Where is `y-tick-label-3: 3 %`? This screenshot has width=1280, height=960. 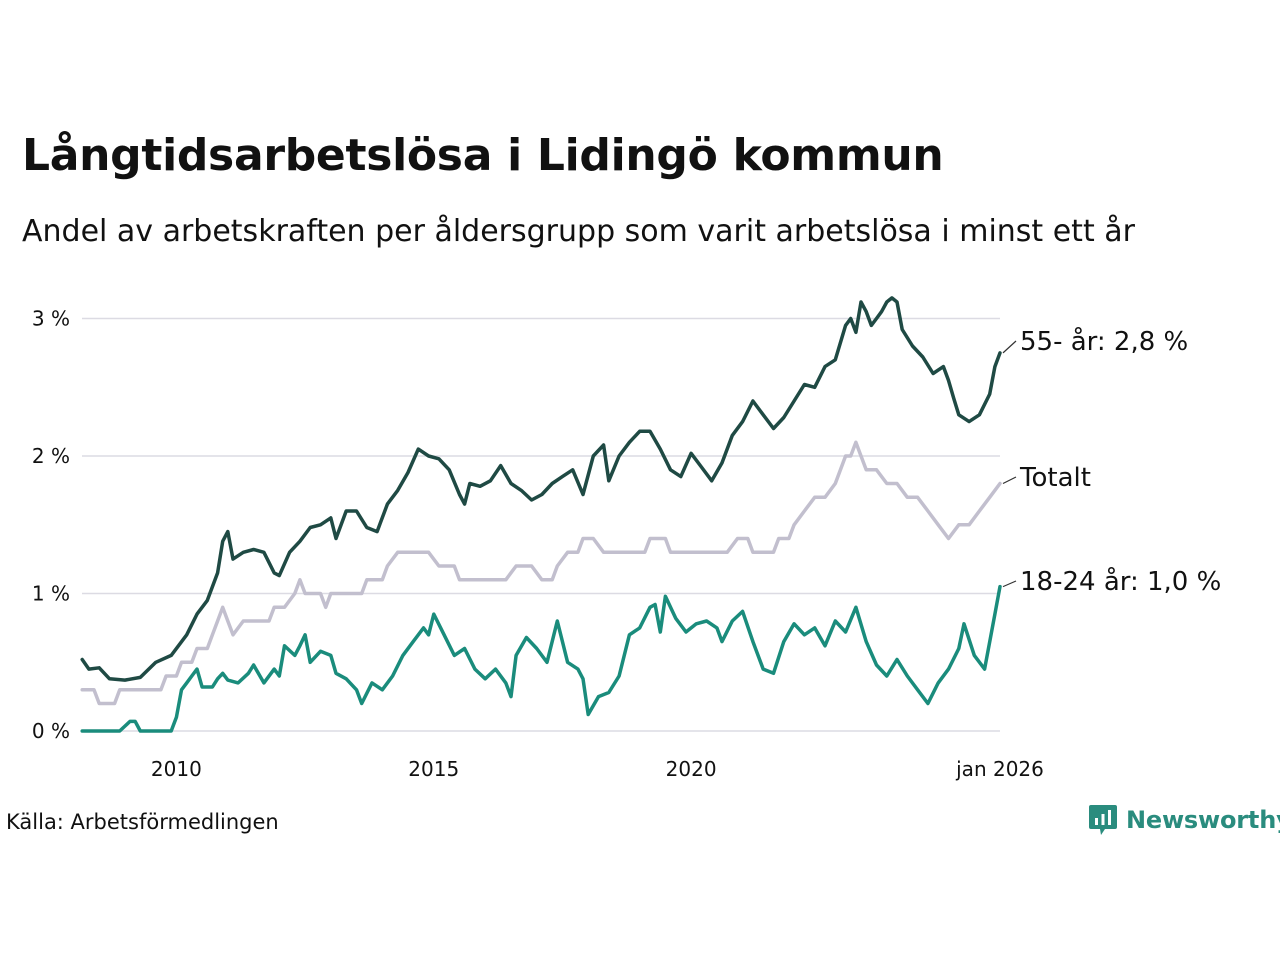 y-tick-label-3: 3 % is located at coordinates (51, 319).